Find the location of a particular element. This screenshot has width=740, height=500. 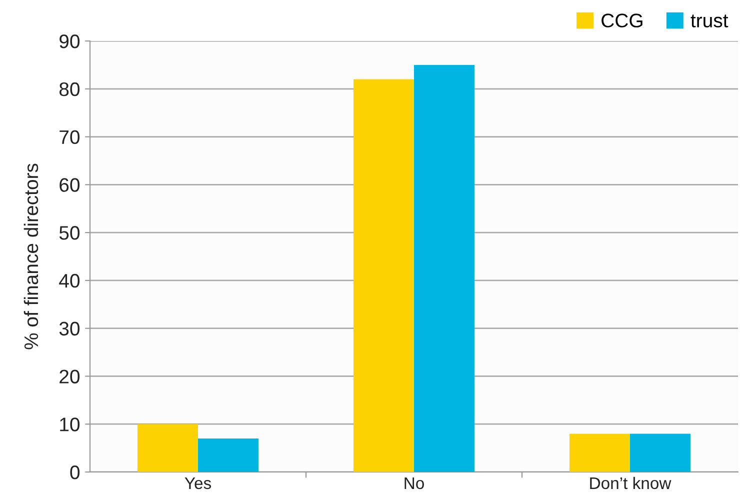

legend-label: trust is located at coordinates (709, 21).